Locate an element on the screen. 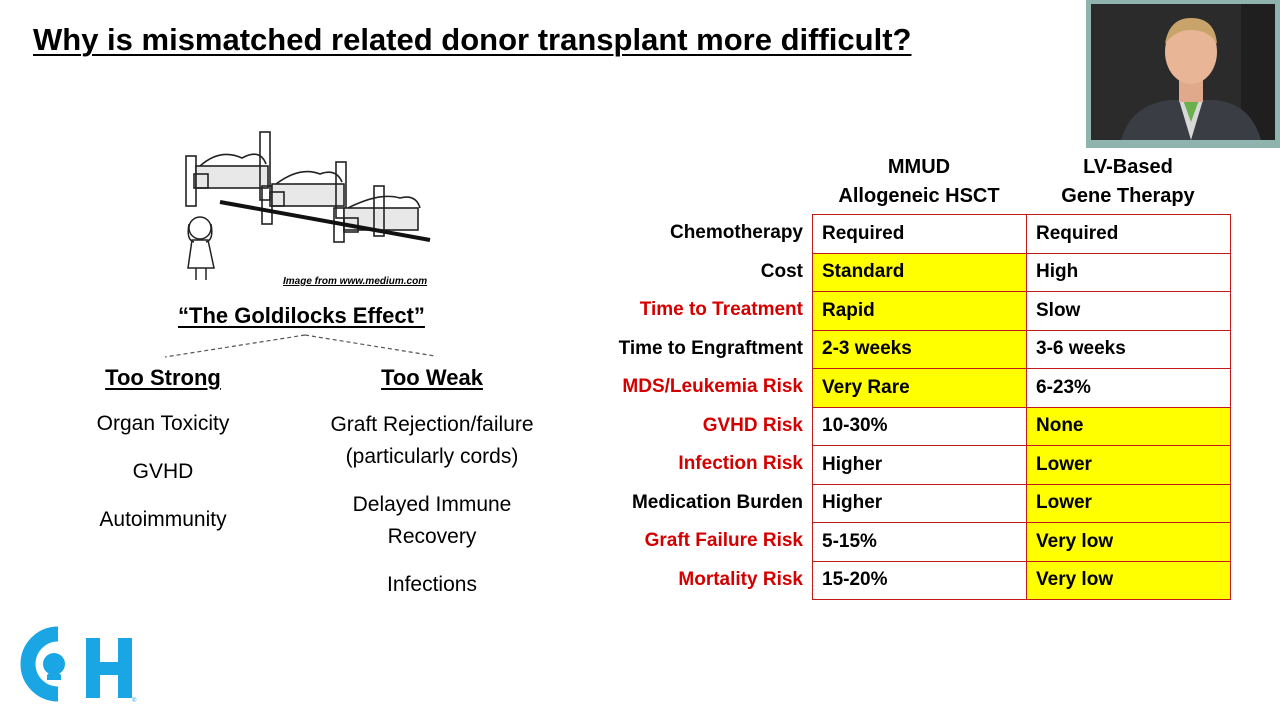 The width and height of the screenshot is (1280, 720). mmud-cell: 15-20% is located at coordinates (919, 580).